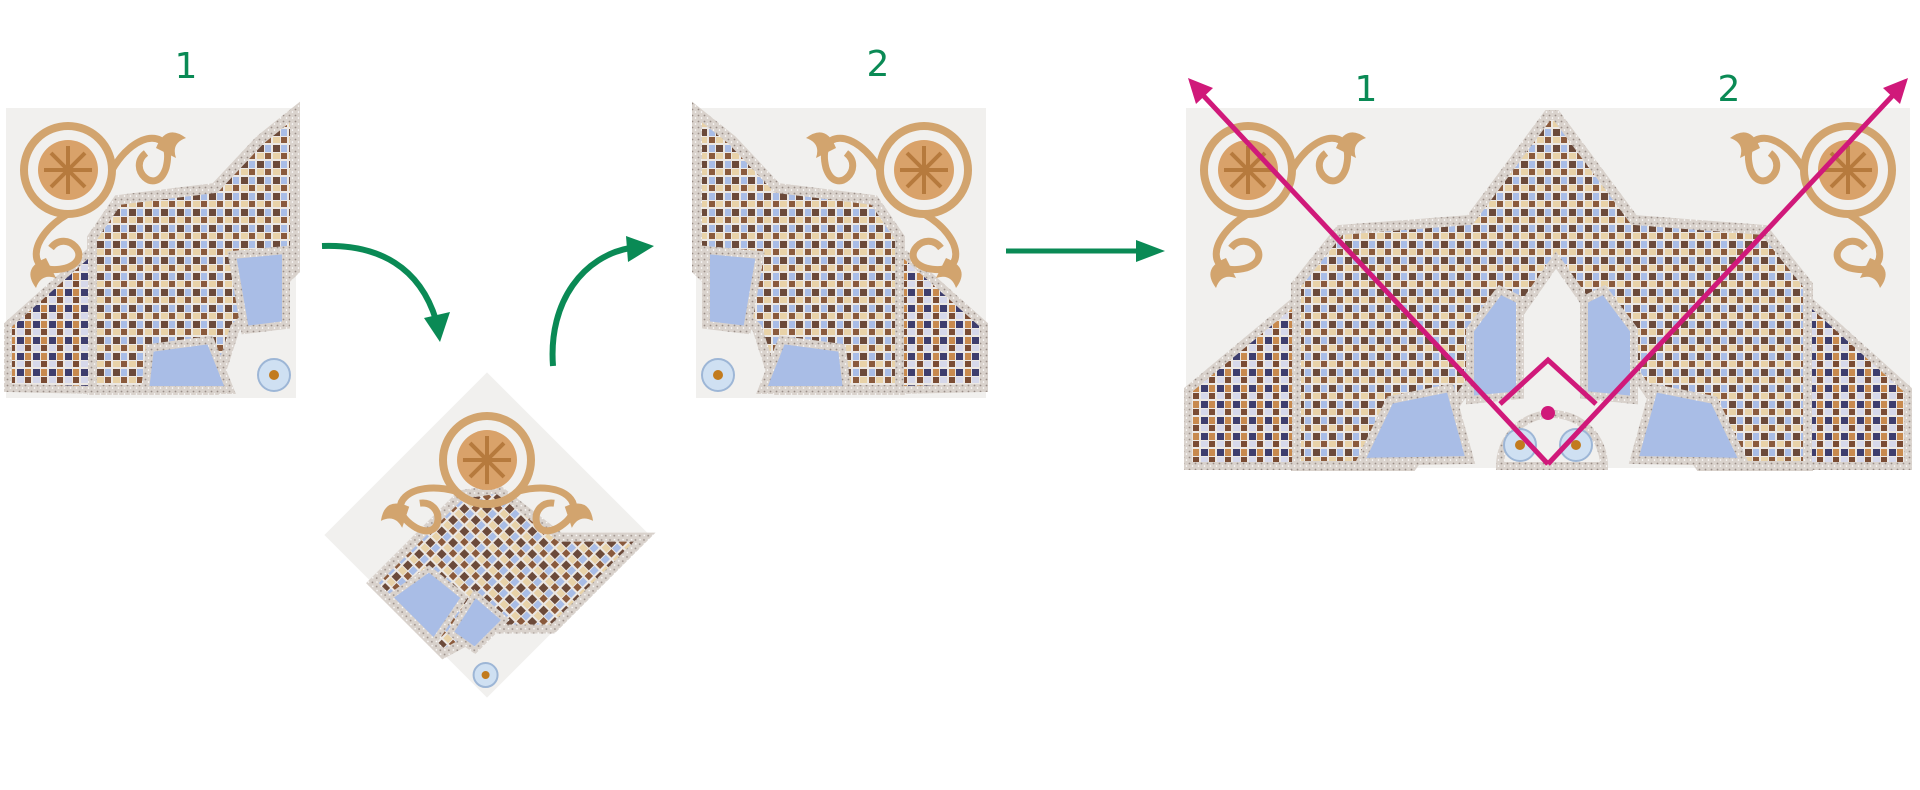 The width and height of the screenshot is (1920, 790). Describe the element at coordinates (193, 248) in the screenshot. I see `tile-one-mosaic` at that location.